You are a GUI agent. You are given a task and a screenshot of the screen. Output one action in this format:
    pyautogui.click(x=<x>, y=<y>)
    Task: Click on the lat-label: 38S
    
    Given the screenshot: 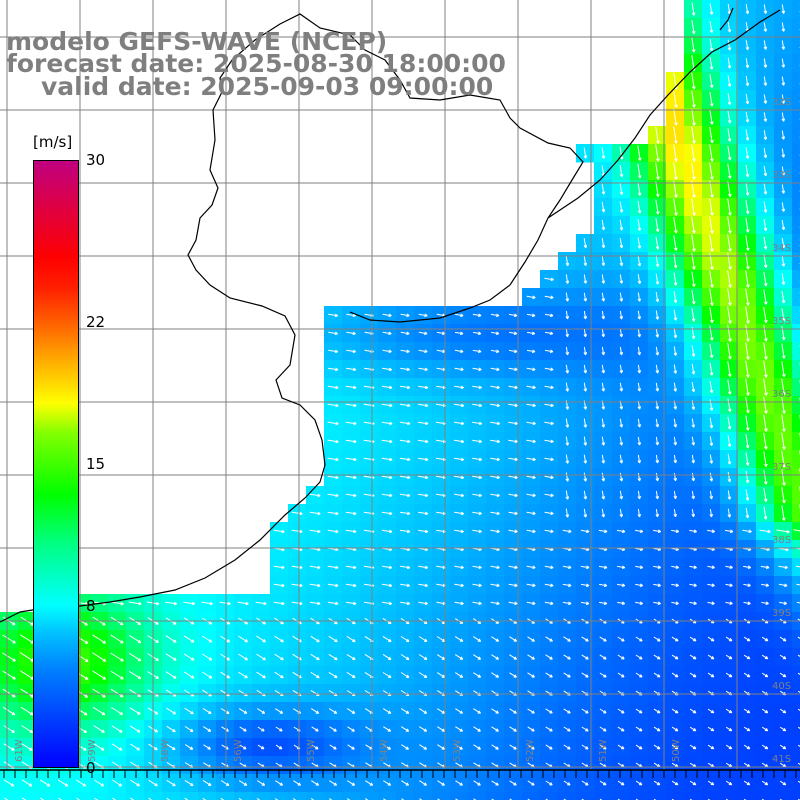 What is the action you would take?
    pyautogui.click(x=781, y=540)
    